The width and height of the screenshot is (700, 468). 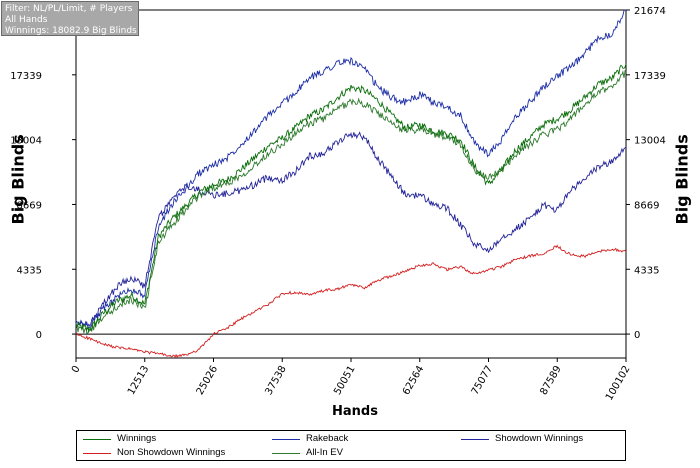 I want to click on filter-winnings-line: Winnings: 18082.9 Big Blinds, so click(x=71, y=31).